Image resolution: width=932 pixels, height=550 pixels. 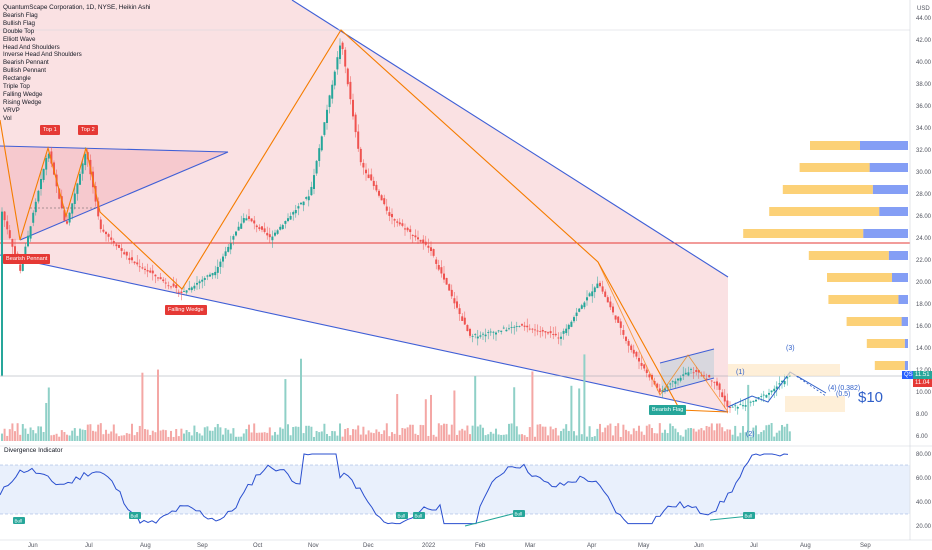 I want to click on price-tick: 22.00, so click(x=924, y=261).